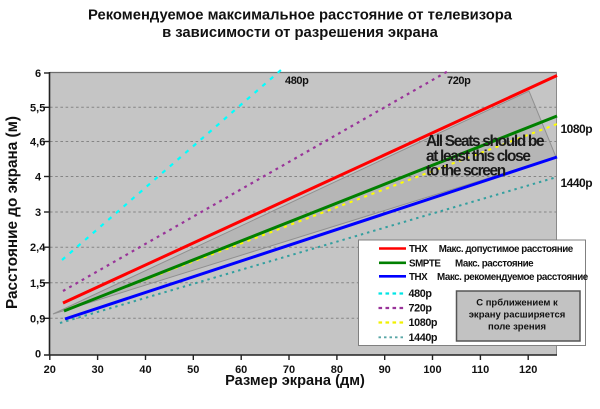 The height and width of the screenshot is (409, 600). Describe the element at coordinates (193, 370) in the screenshot. I see `svg-text: 50` at that location.